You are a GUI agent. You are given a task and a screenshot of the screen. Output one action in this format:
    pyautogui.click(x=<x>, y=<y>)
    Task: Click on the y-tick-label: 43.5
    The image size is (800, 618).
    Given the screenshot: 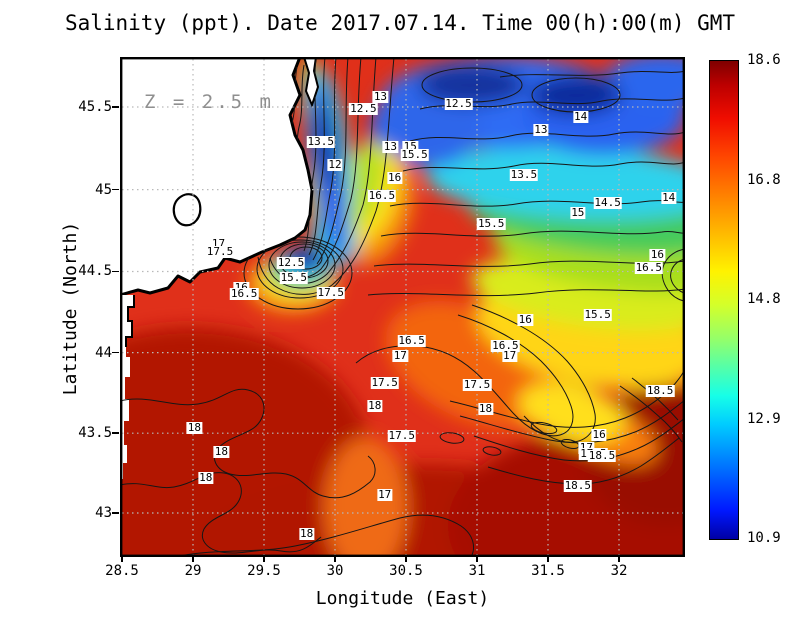 What is the action you would take?
    pyautogui.click(x=95, y=433)
    